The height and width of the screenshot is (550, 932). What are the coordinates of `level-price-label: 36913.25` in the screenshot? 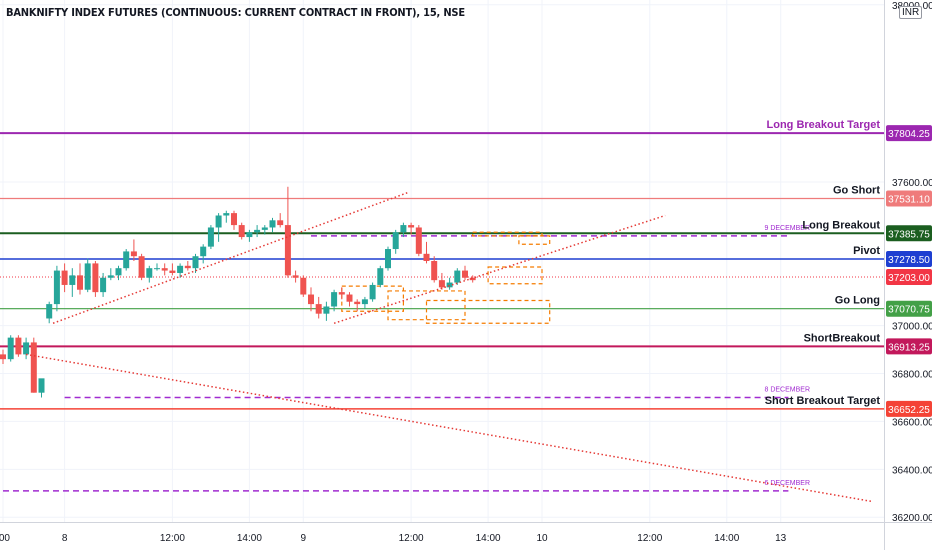 It's located at (909, 347).